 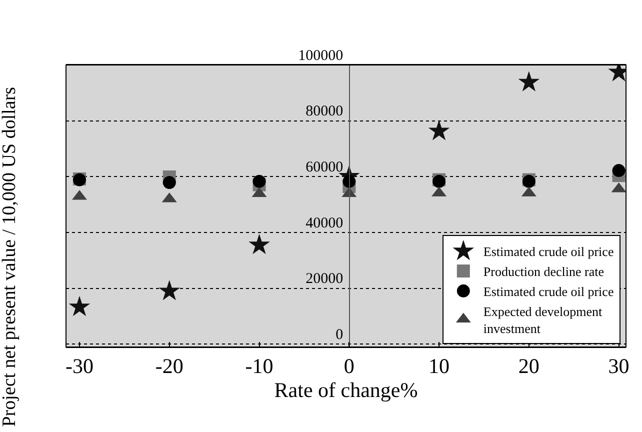 What do you see at coordinates (325, 223) in the screenshot?
I see `y-tick-label: 40000` at bounding box center [325, 223].